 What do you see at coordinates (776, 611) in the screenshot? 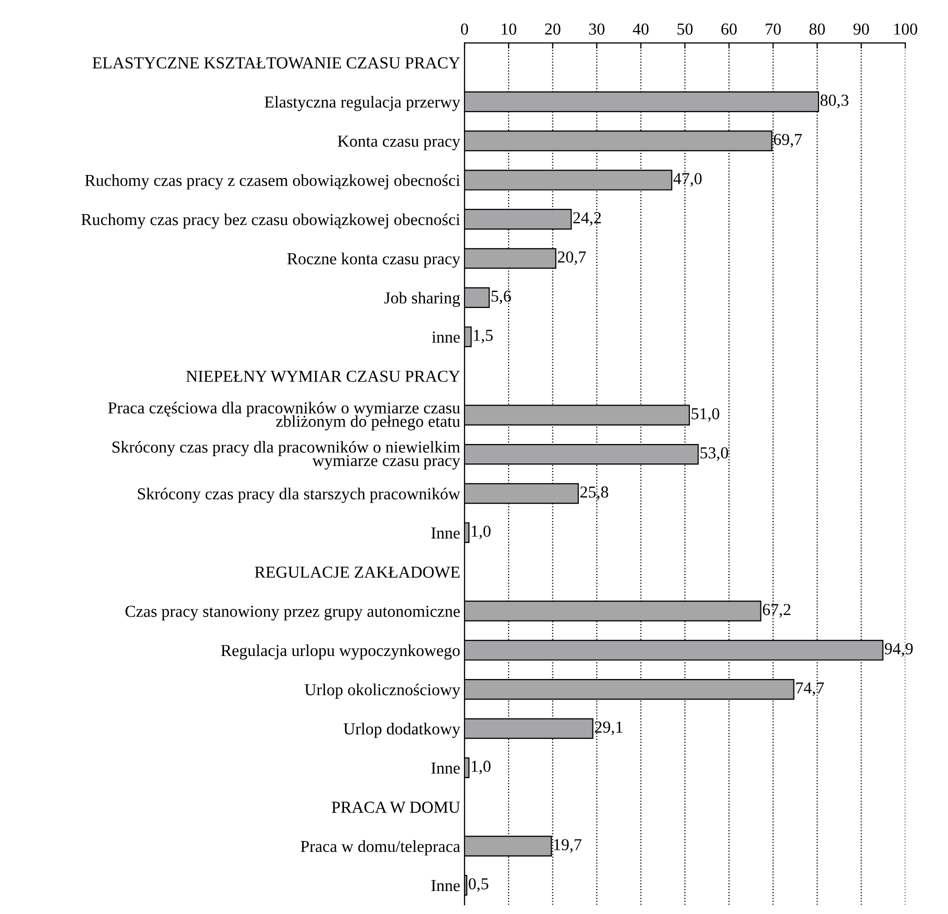
I see `data-label: 67,2` at bounding box center [776, 611].